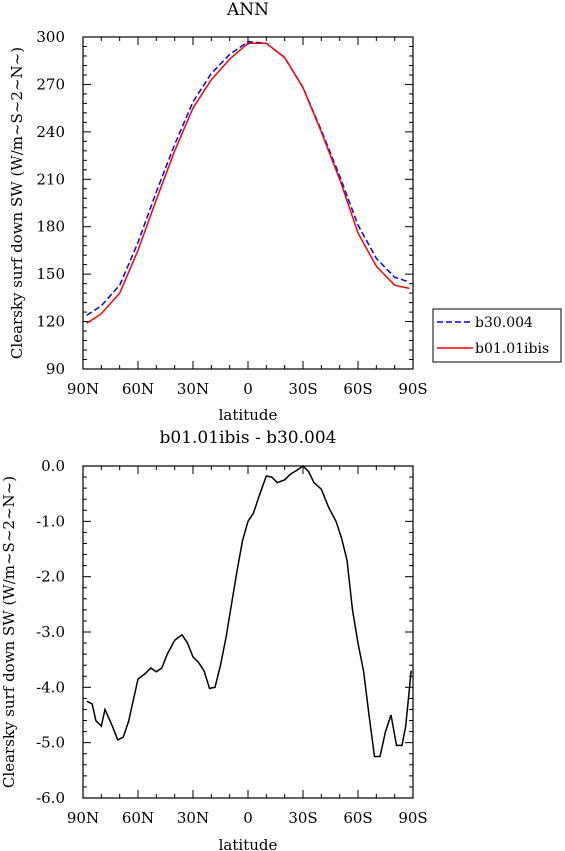 The width and height of the screenshot is (565, 851). I want to click on legend-frame, so click(497, 335).